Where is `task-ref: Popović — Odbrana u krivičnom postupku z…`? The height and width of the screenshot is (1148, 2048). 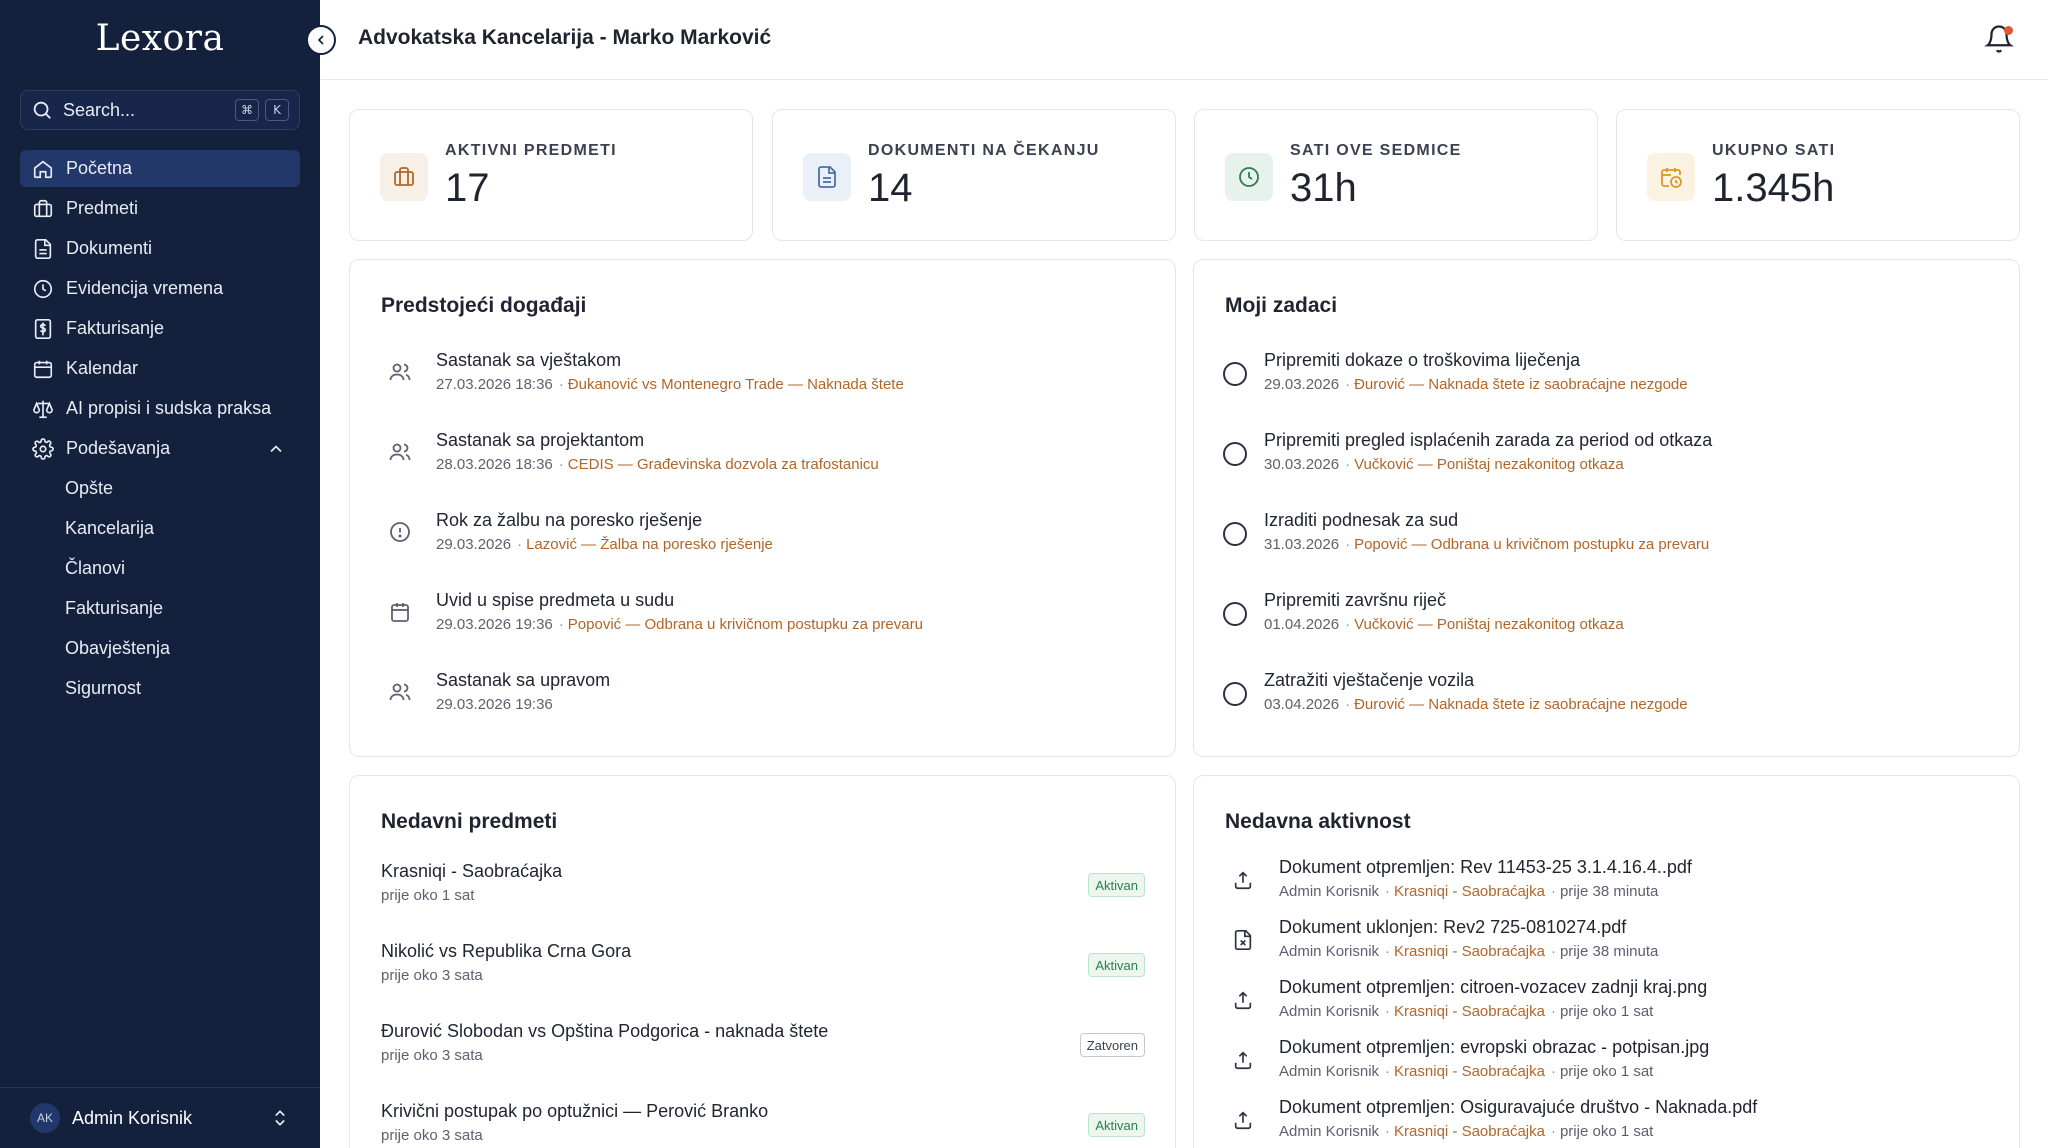
task-ref: Popović — Odbrana u krivičnom postupku z… is located at coordinates (1532, 544).